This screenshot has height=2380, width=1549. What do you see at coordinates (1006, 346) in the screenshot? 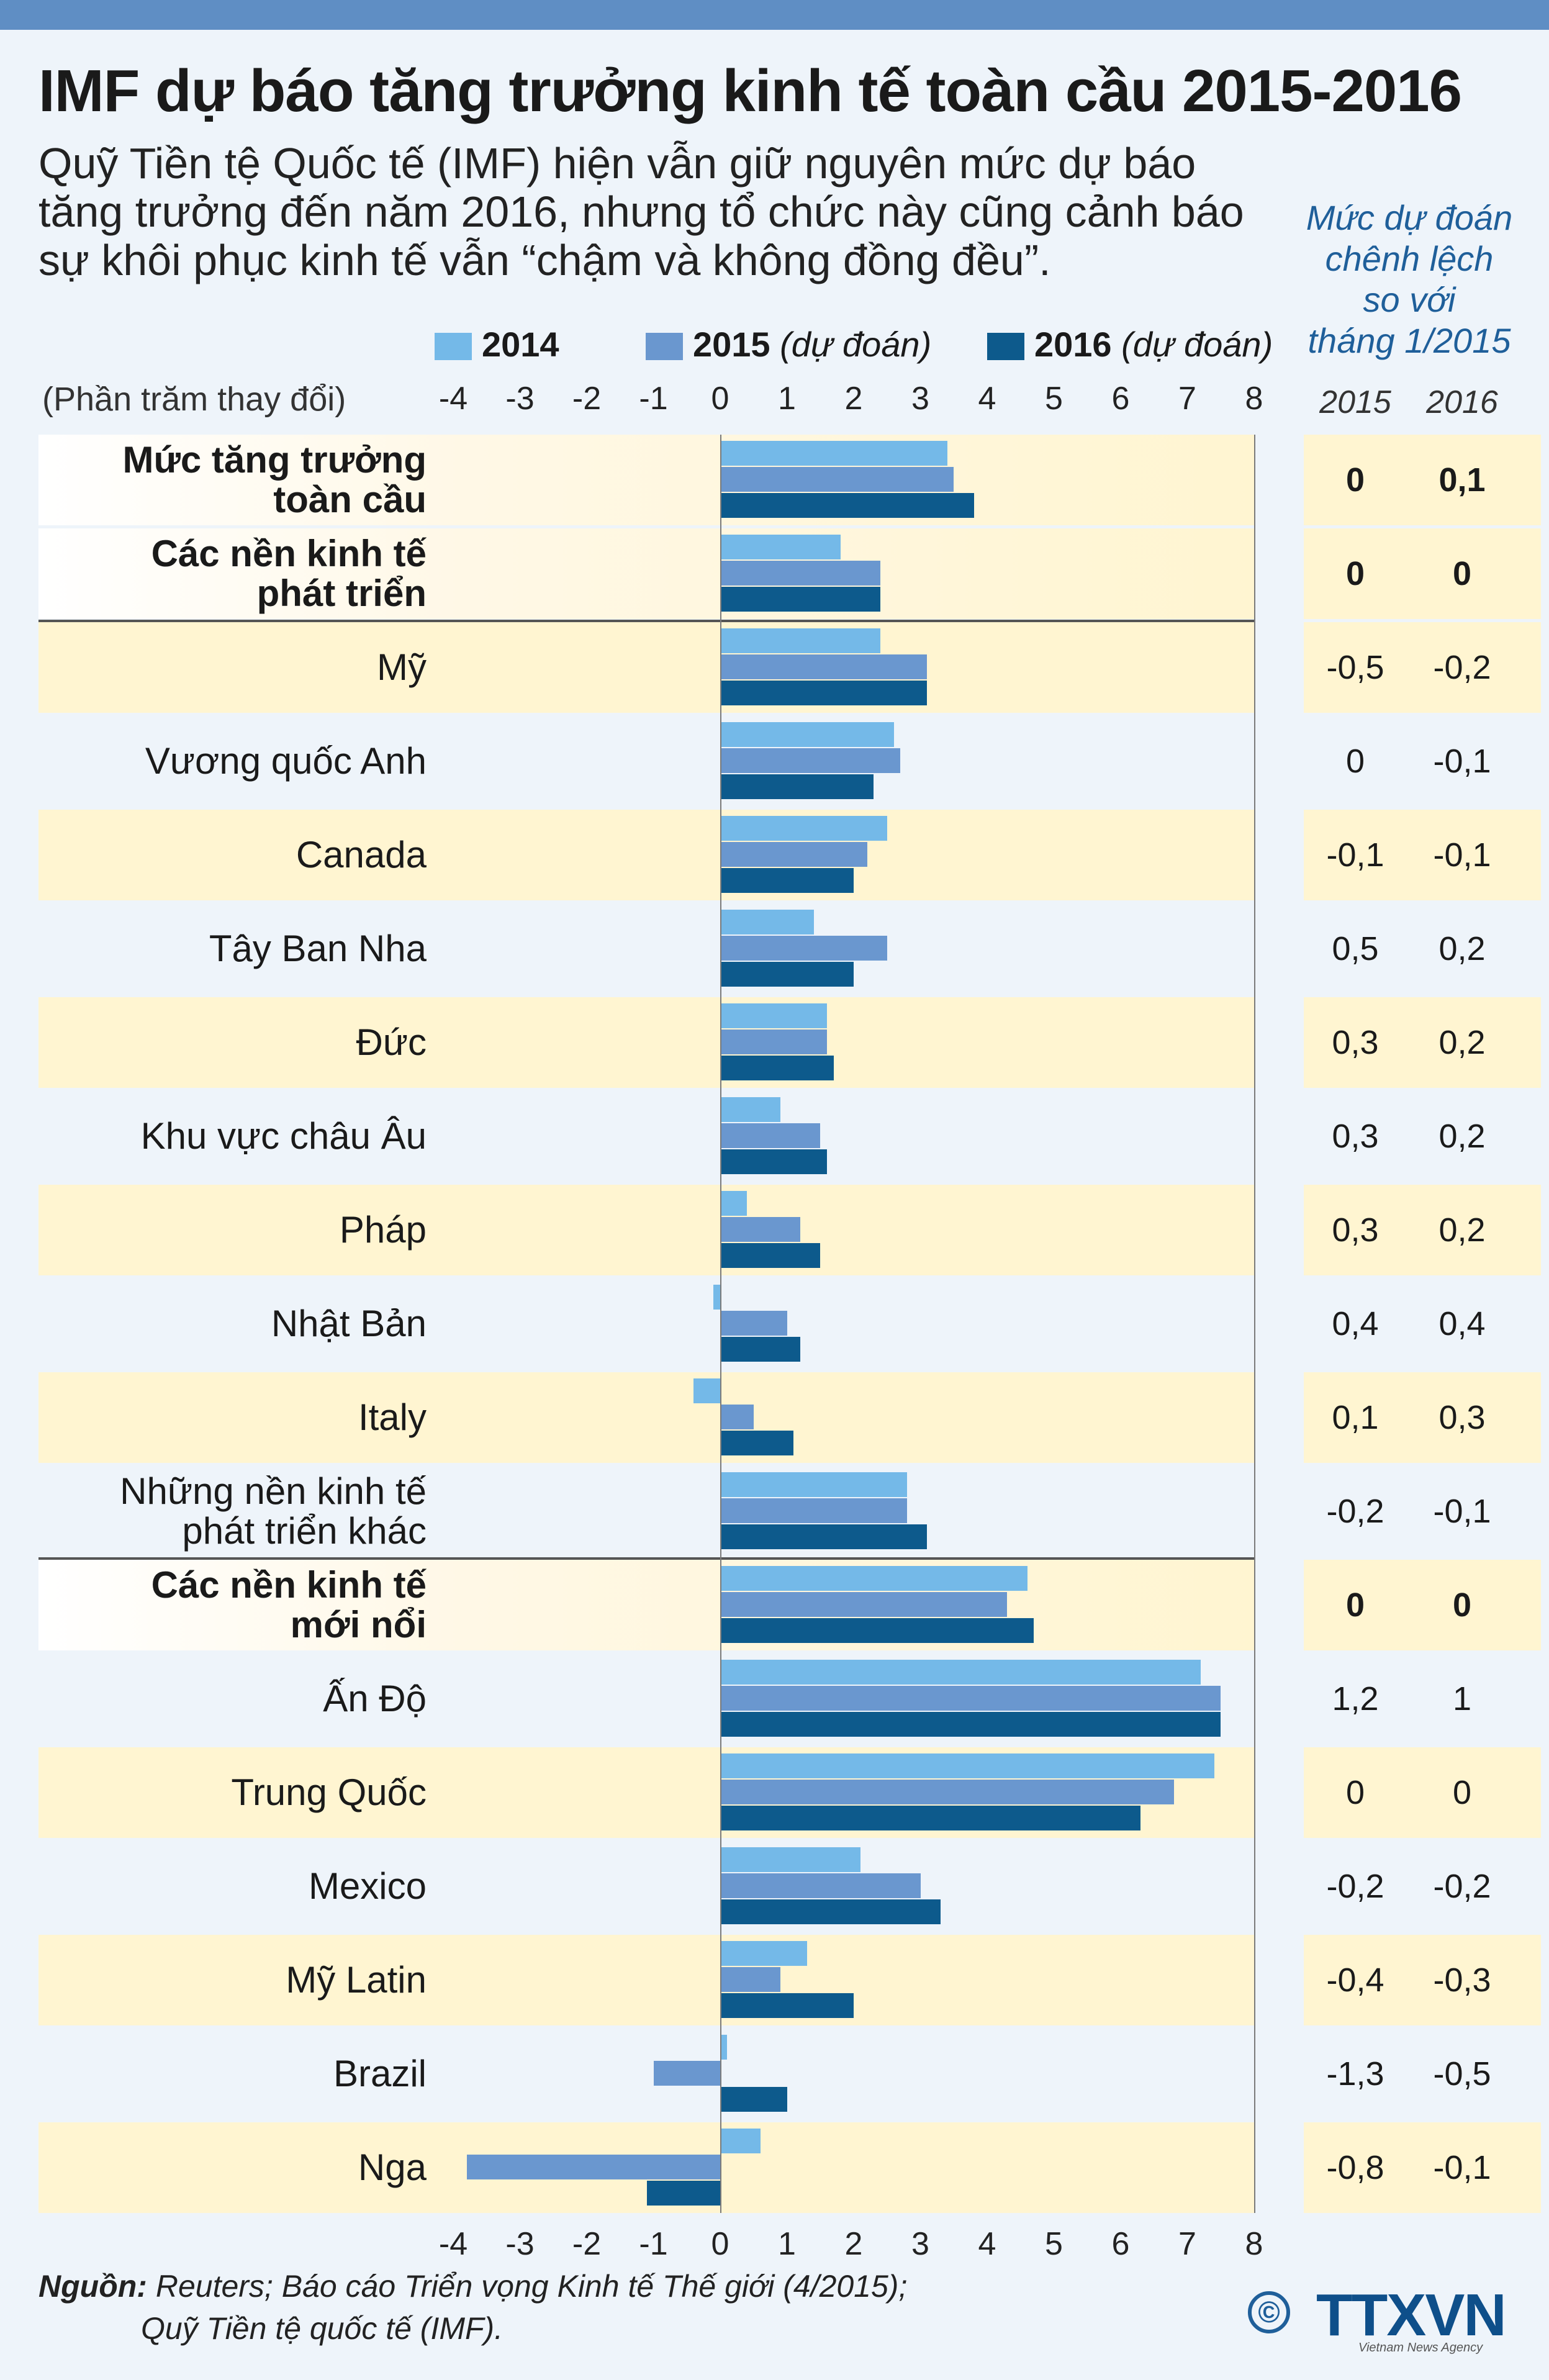
I see `legend-swatch` at bounding box center [1006, 346].